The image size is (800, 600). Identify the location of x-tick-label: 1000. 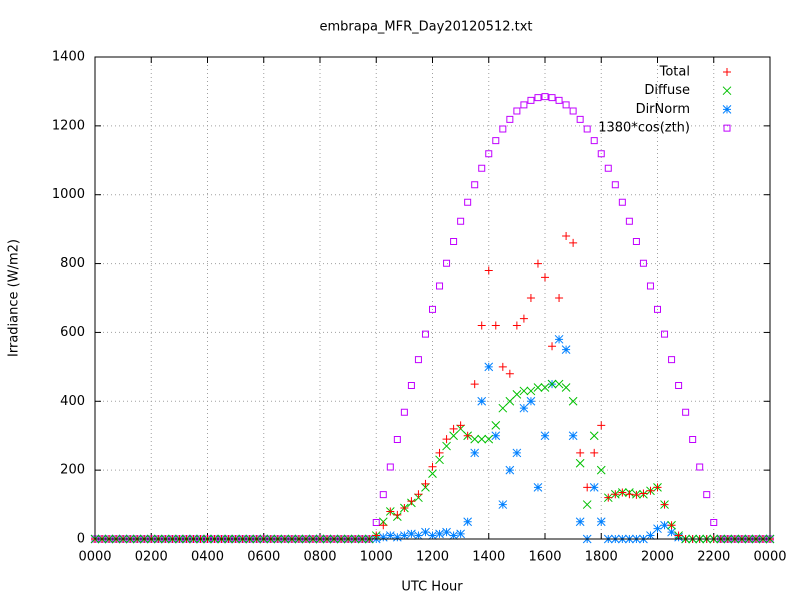
(376, 557).